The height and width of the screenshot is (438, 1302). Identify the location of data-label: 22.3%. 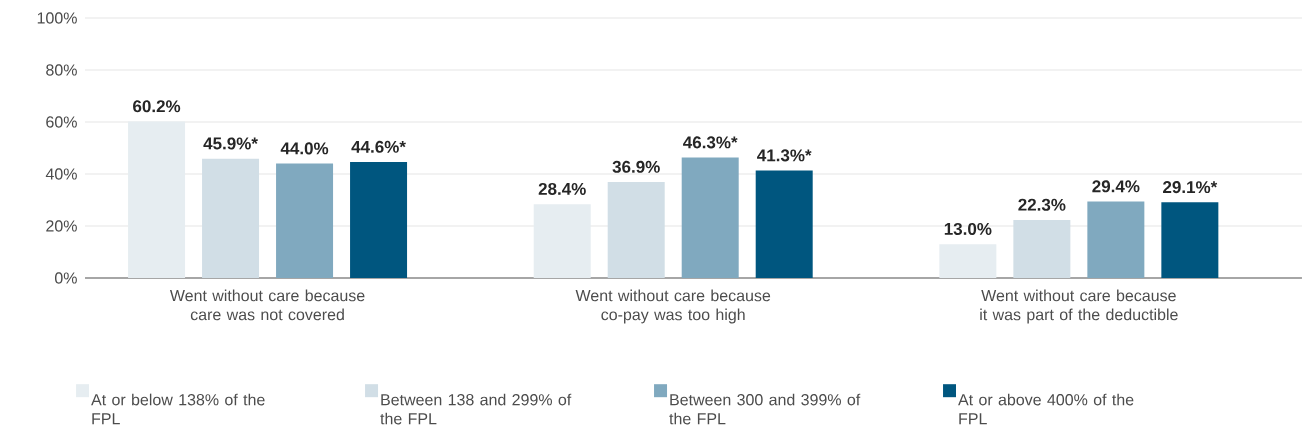
(1042, 204).